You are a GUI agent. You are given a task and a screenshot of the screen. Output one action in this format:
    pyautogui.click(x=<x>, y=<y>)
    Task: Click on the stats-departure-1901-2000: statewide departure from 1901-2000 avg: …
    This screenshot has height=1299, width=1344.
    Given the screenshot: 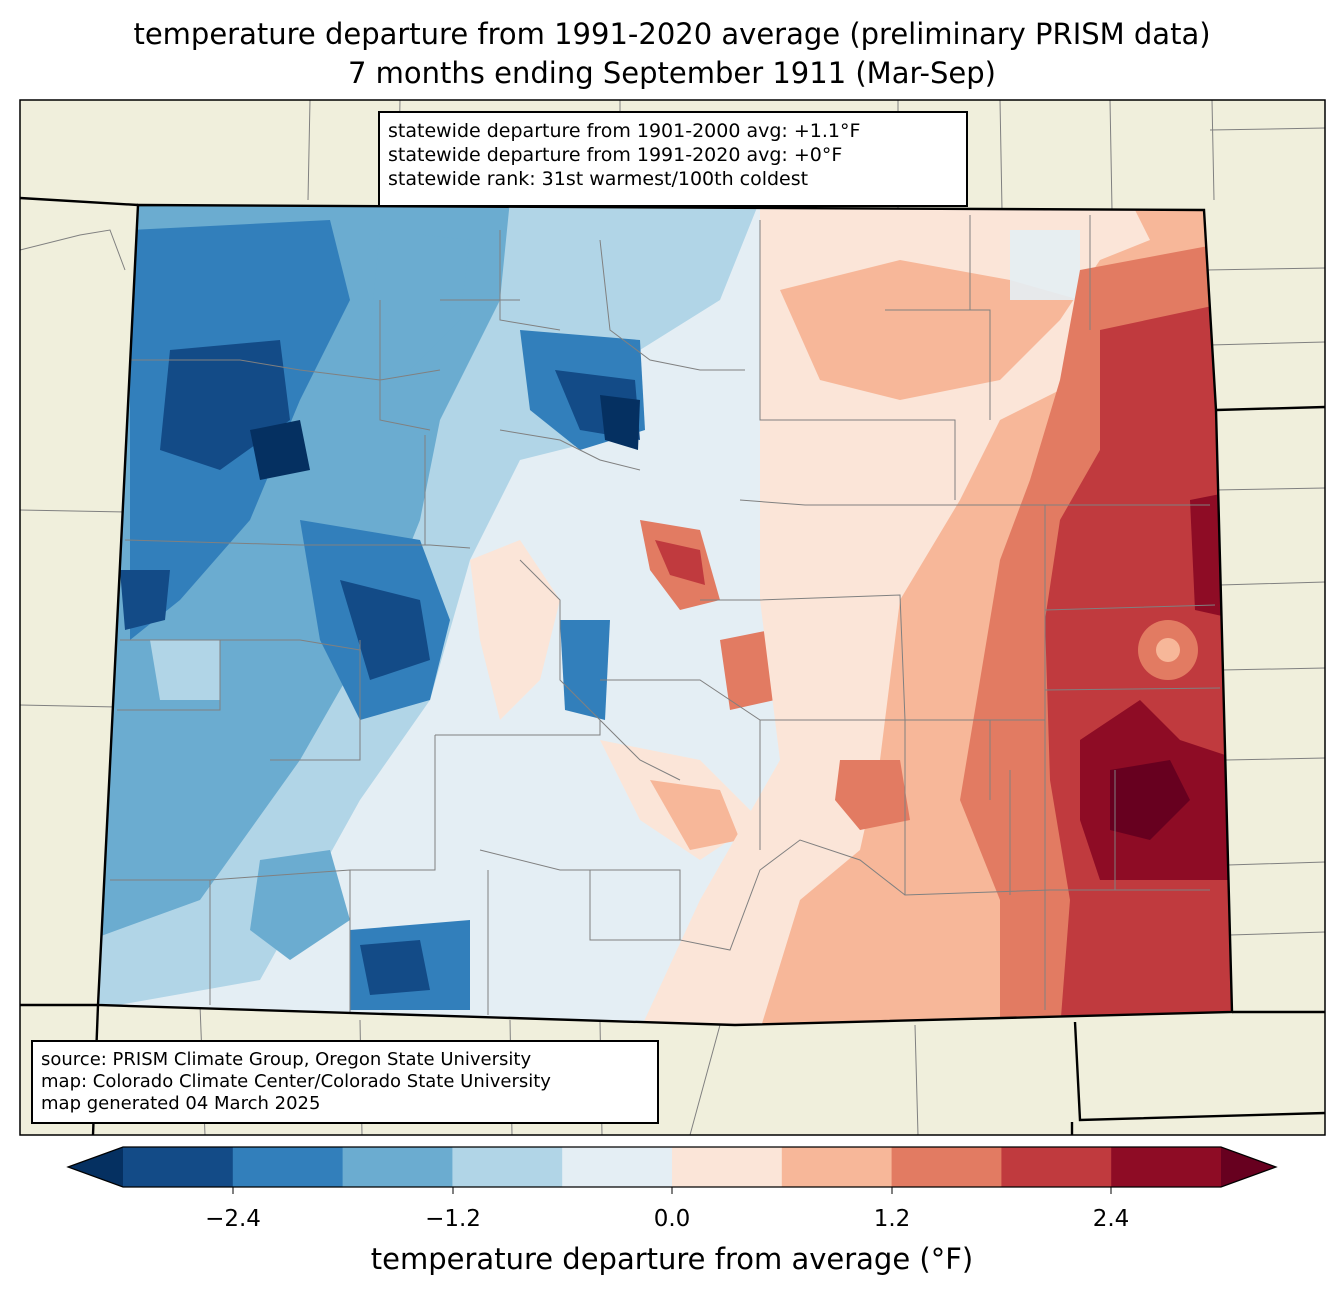 What is the action you would take?
    pyautogui.click(x=624, y=131)
    